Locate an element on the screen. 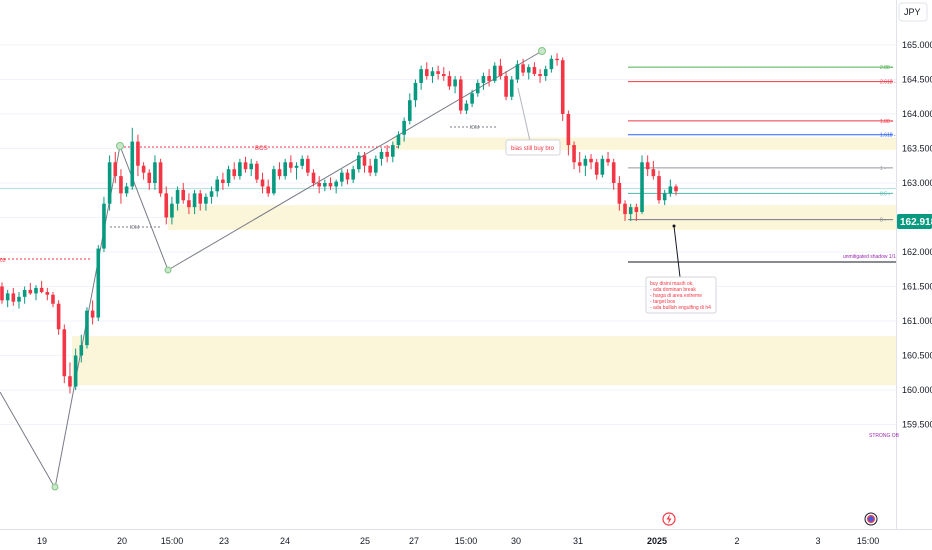 This screenshot has width=932, height=550. currency-button: JPY is located at coordinates (913, 12).